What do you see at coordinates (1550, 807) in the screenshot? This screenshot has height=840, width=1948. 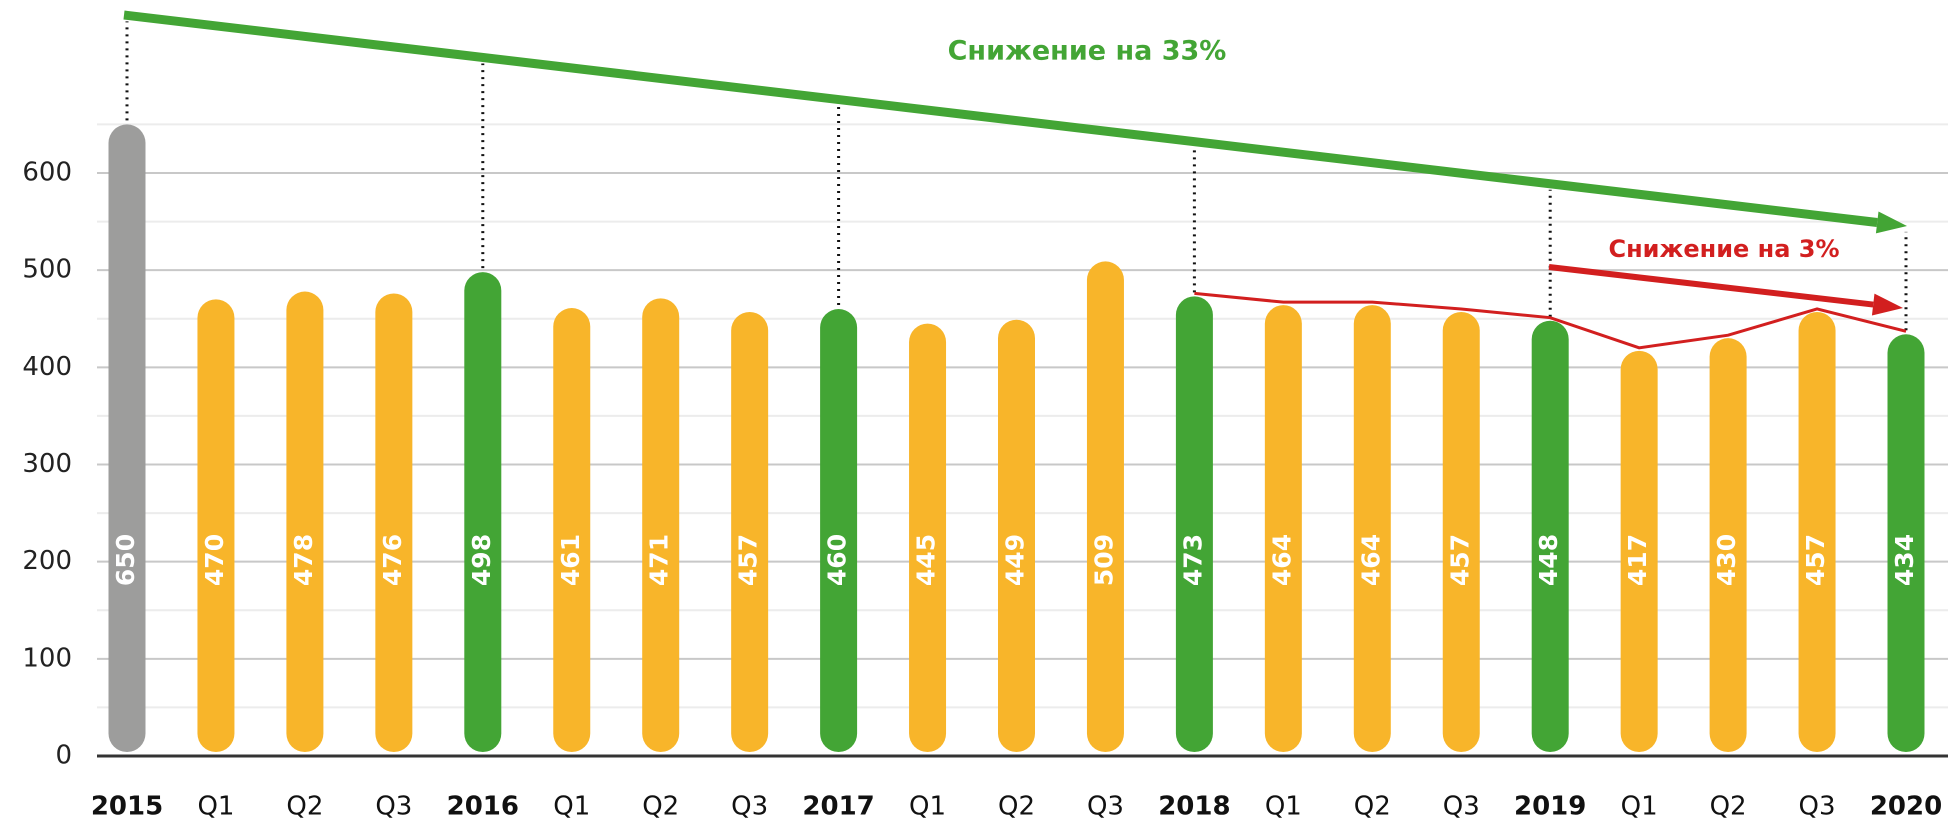 I see `x-tick-label: 2019` at bounding box center [1550, 807].